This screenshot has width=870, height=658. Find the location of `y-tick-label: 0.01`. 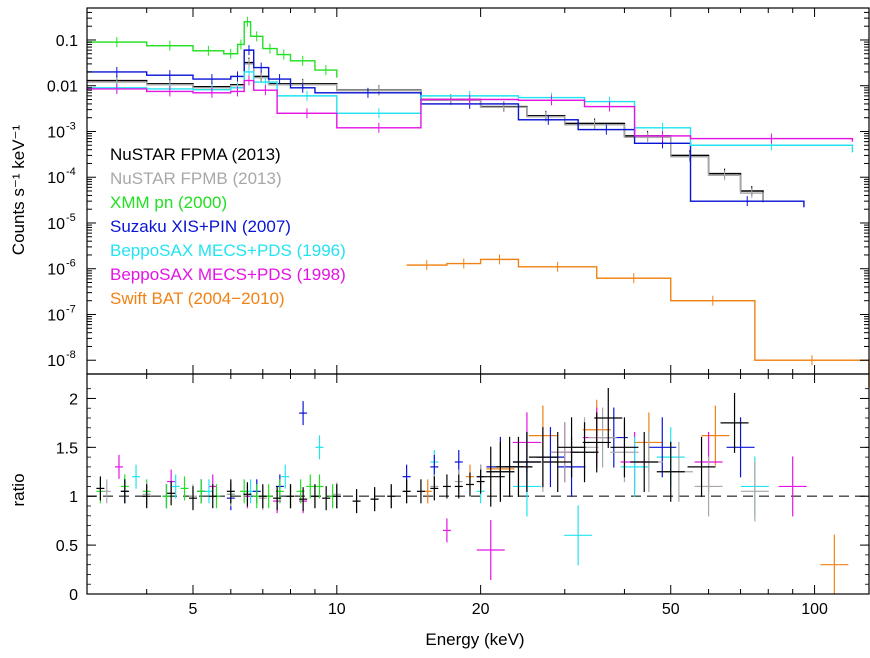

y-tick-label: 0.01 is located at coordinates (62, 87).